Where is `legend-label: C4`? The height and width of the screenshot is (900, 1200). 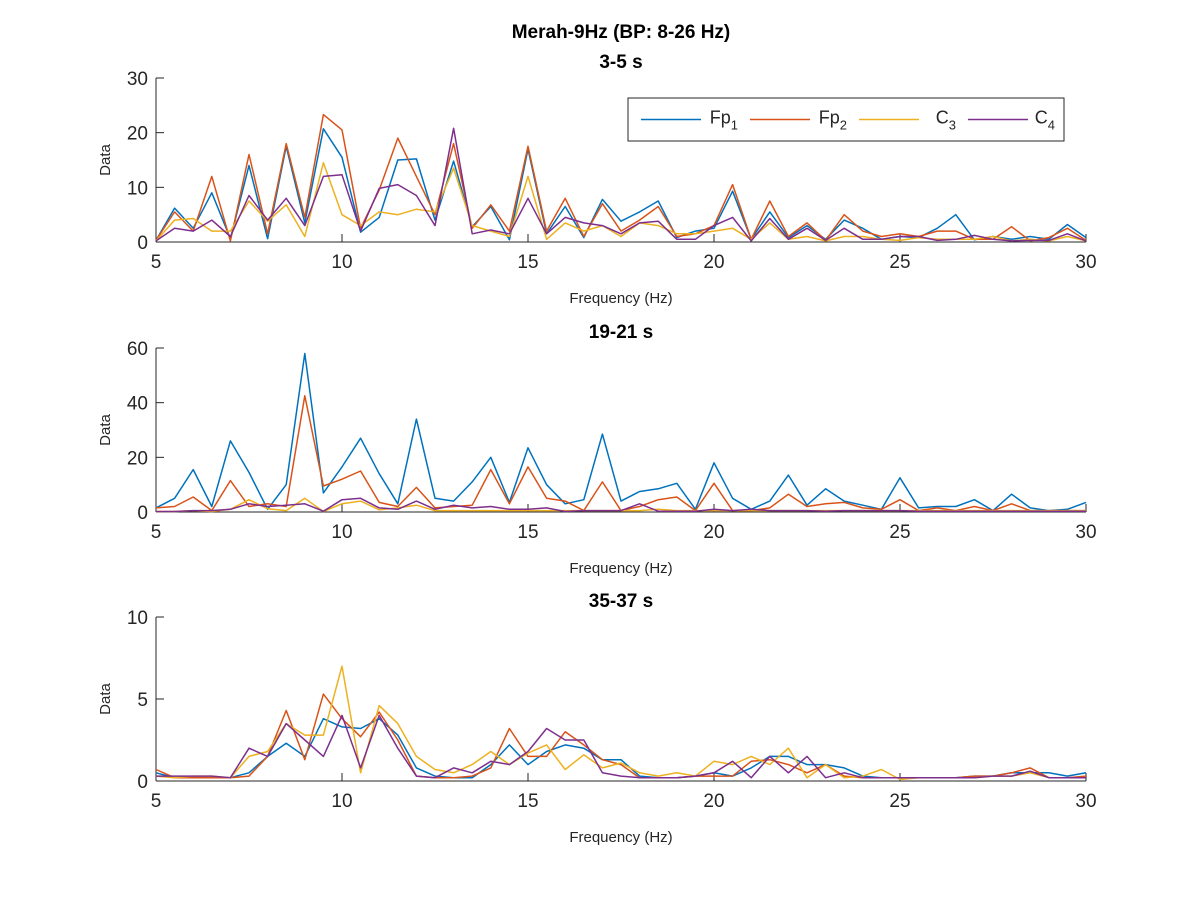 legend-label: C4 is located at coordinates (1045, 120).